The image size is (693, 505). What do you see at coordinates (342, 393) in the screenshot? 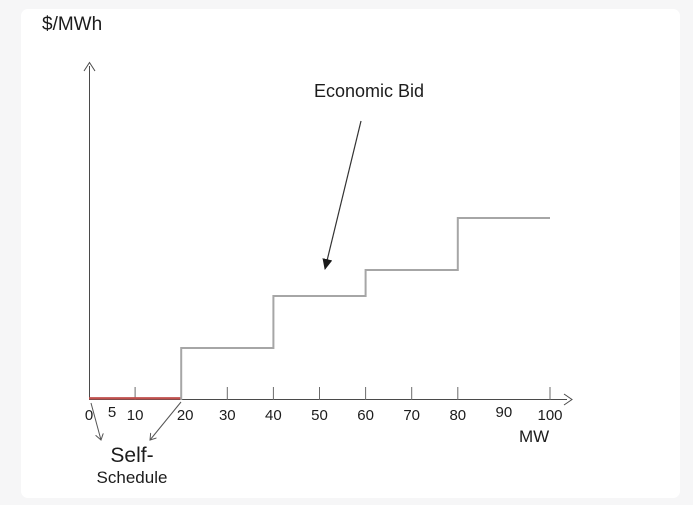
I see `x-axis-ticks` at bounding box center [342, 393].